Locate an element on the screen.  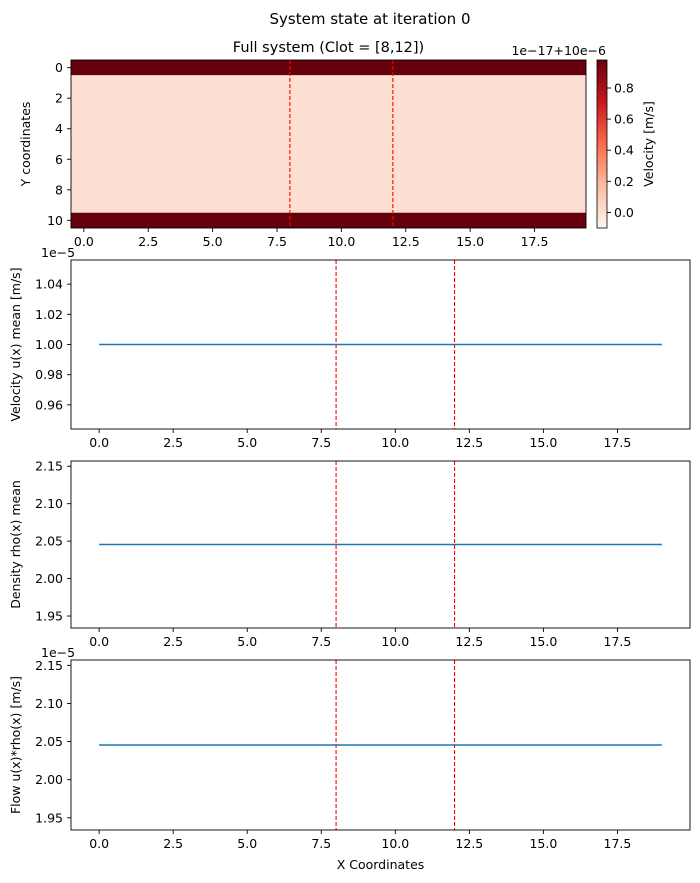
y-tick-label: 6 is located at coordinates (59, 159).